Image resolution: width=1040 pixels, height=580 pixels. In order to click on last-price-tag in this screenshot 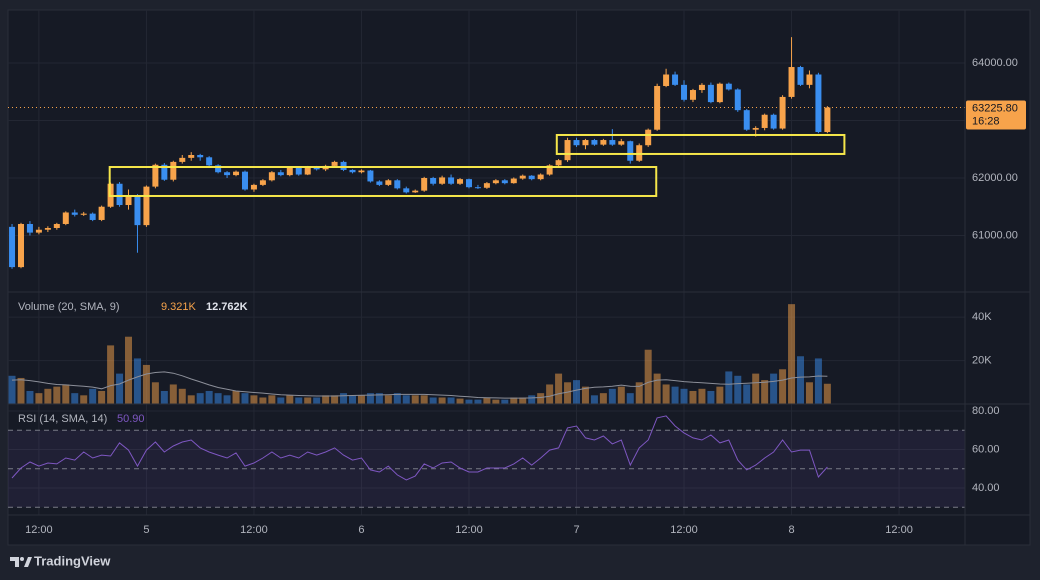, I will do `click(996, 115)`.